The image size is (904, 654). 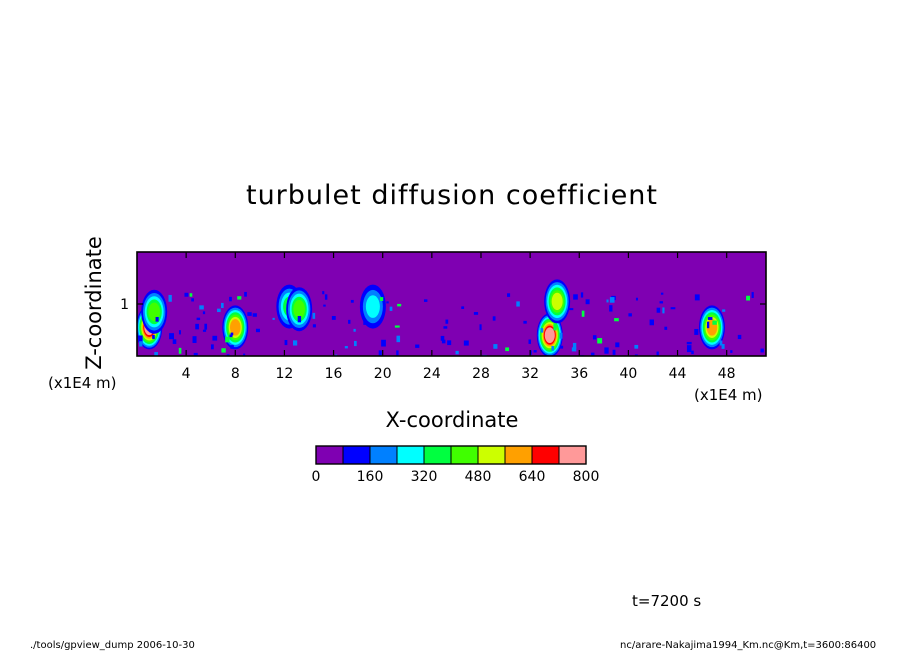 I want to click on heatmap-speckles, so click(x=451, y=323).